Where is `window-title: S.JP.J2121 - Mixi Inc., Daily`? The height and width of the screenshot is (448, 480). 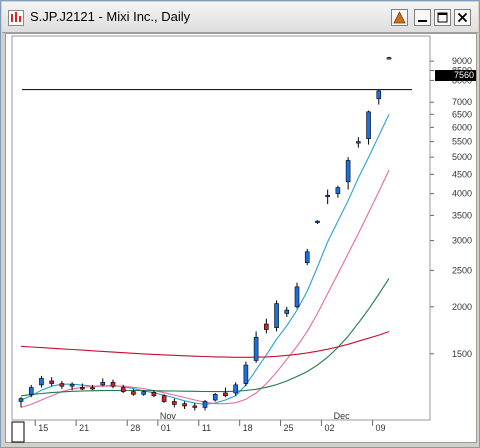 window-title: S.JP.J2121 - Mixi Inc., Daily is located at coordinates (110, 16).